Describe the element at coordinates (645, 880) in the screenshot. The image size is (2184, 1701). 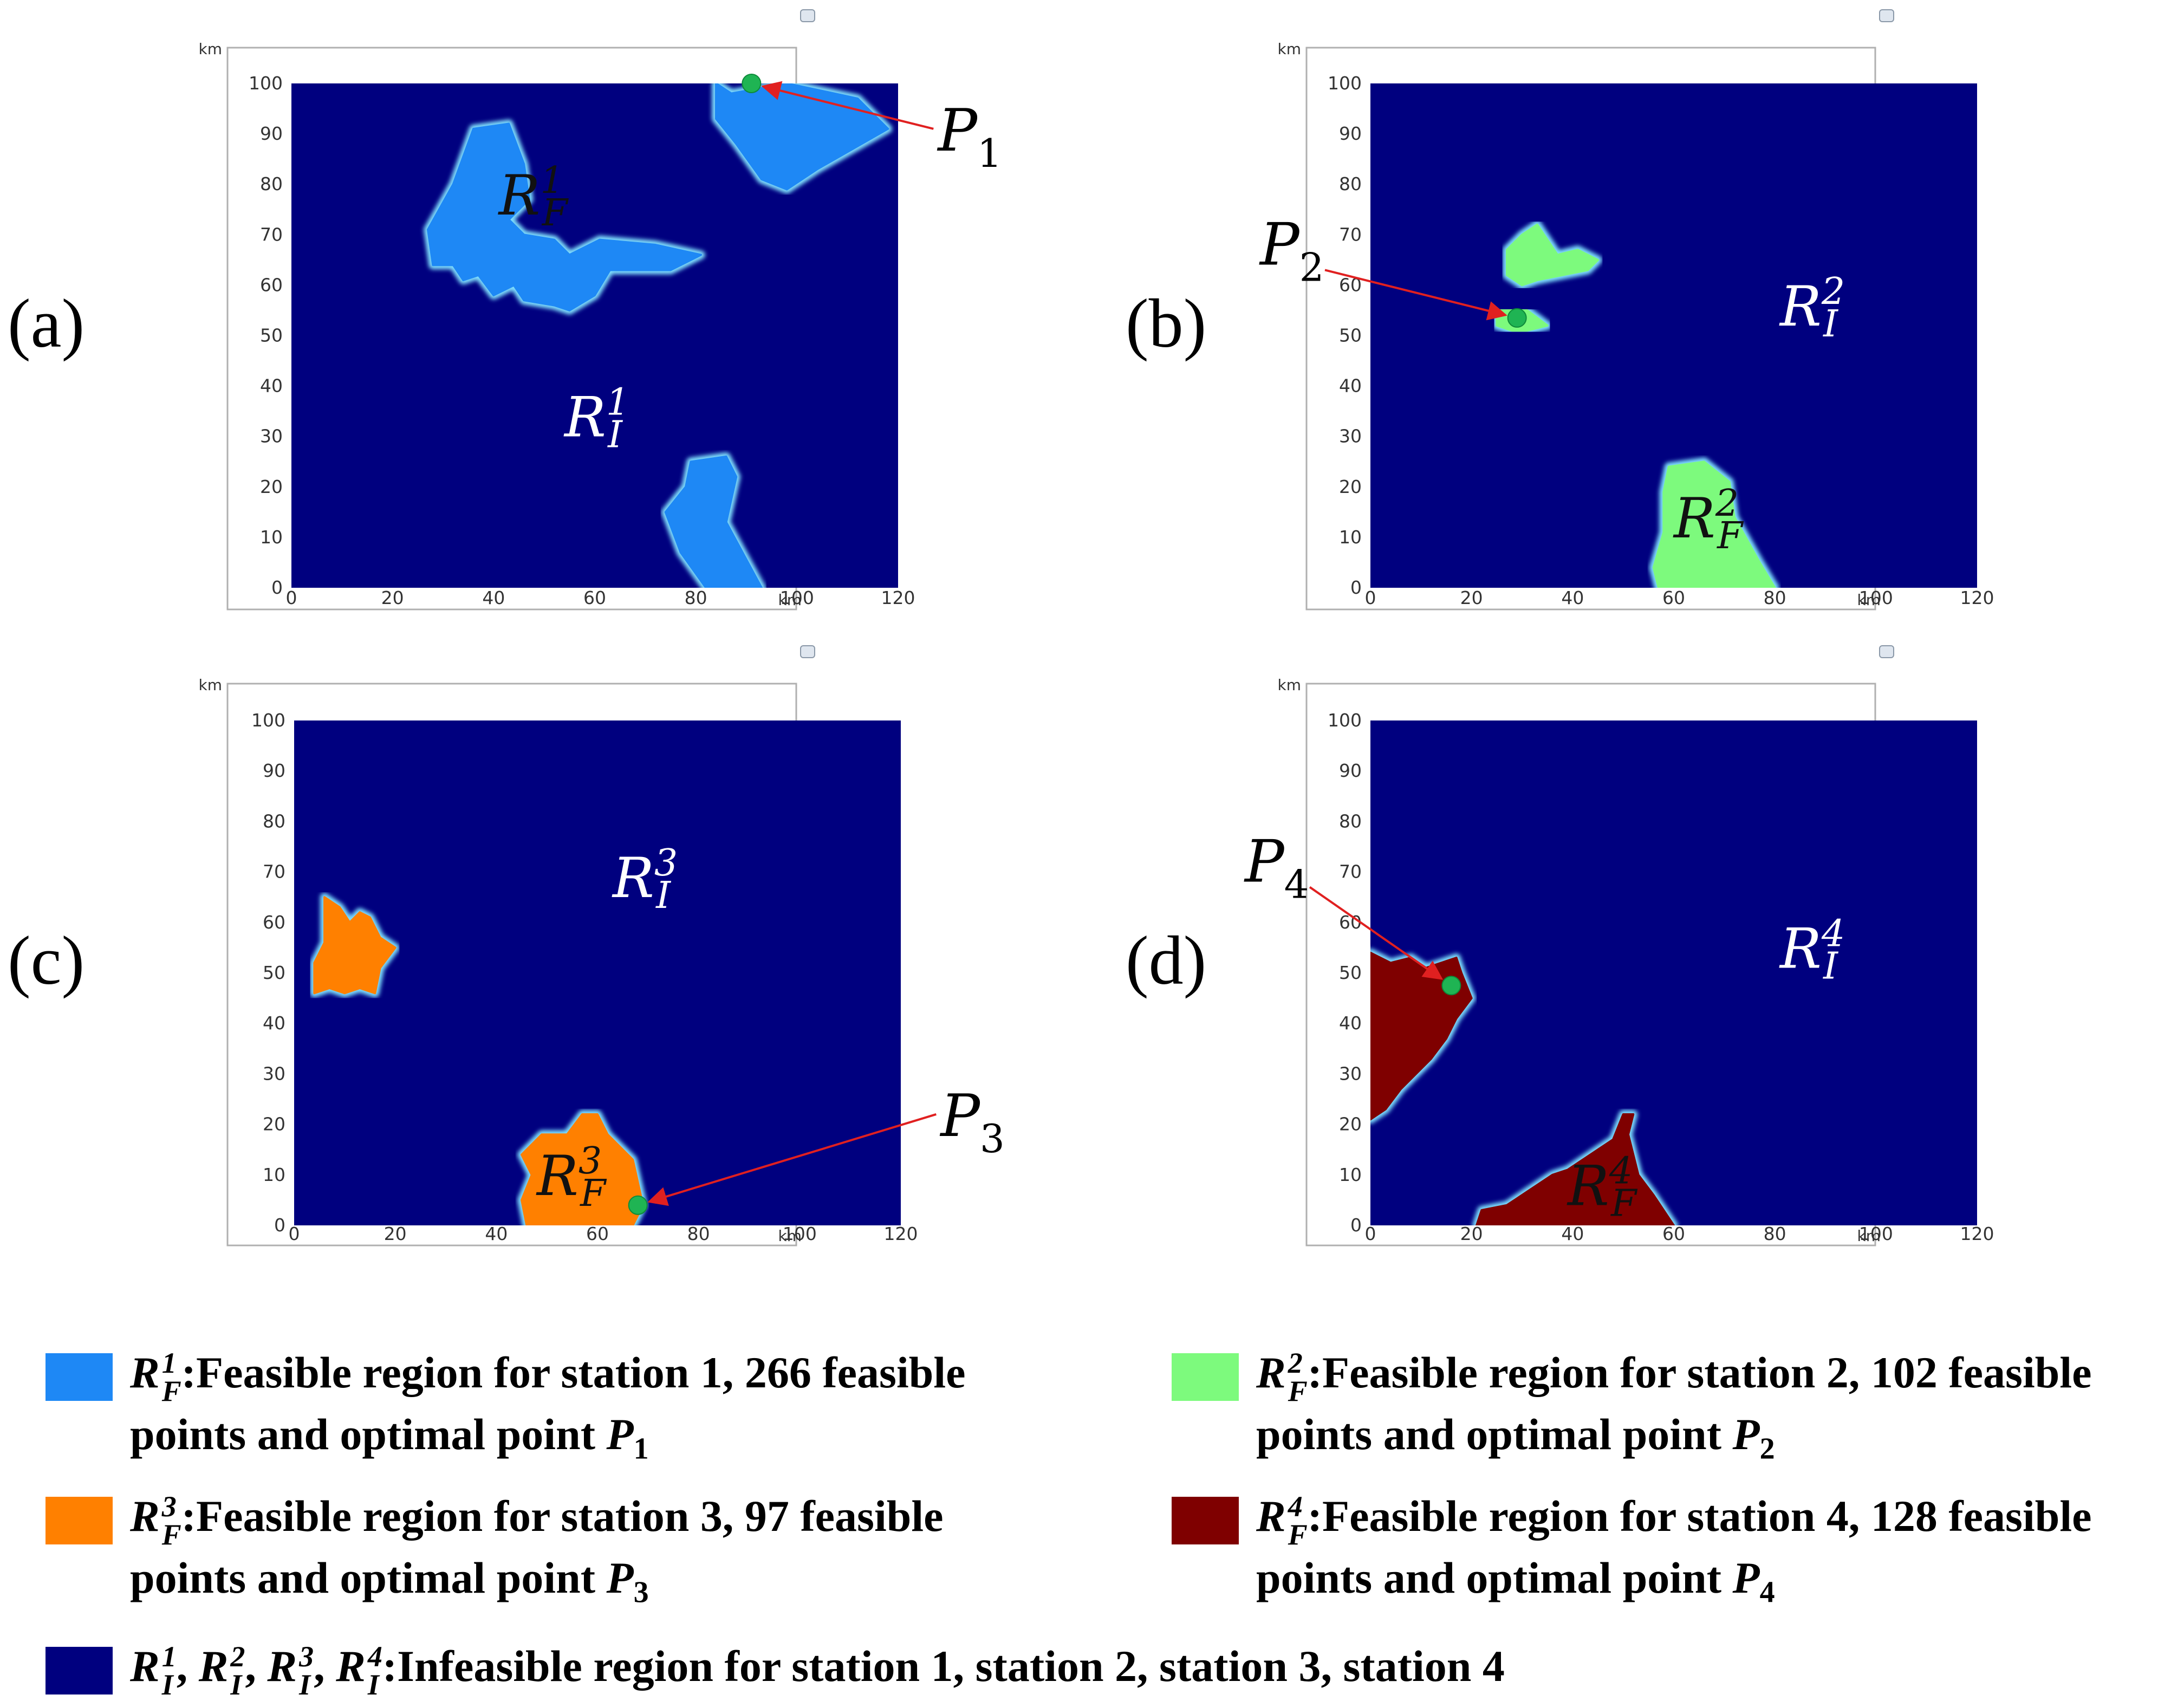
I see `infeasible-region-label: R3 I` at that location.